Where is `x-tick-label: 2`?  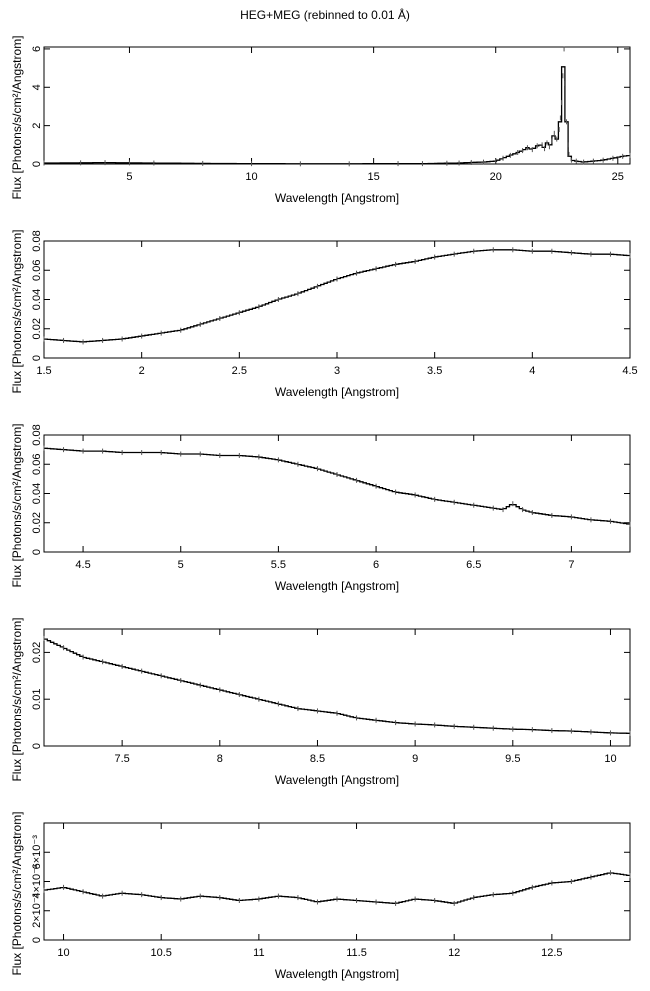
x-tick-label: 2 is located at coordinates (142, 371).